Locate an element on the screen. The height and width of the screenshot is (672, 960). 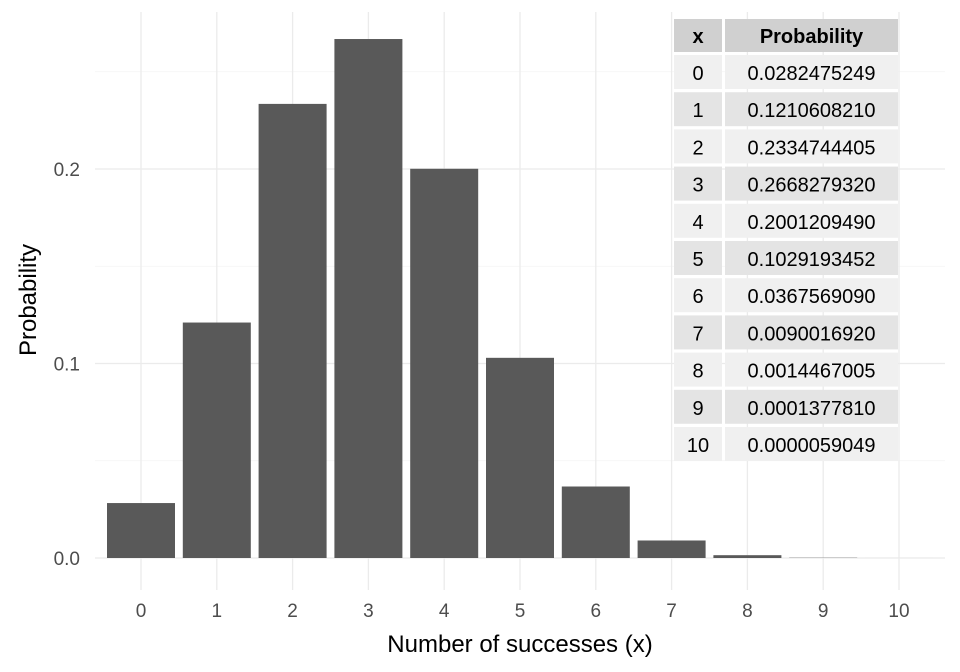
table-cell-probability: 0.0367569090 is located at coordinates (812, 297).